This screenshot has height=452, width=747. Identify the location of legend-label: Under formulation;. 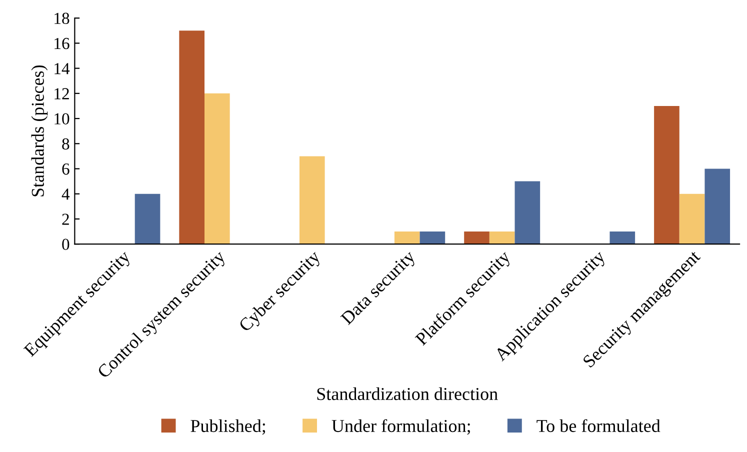
(401, 427).